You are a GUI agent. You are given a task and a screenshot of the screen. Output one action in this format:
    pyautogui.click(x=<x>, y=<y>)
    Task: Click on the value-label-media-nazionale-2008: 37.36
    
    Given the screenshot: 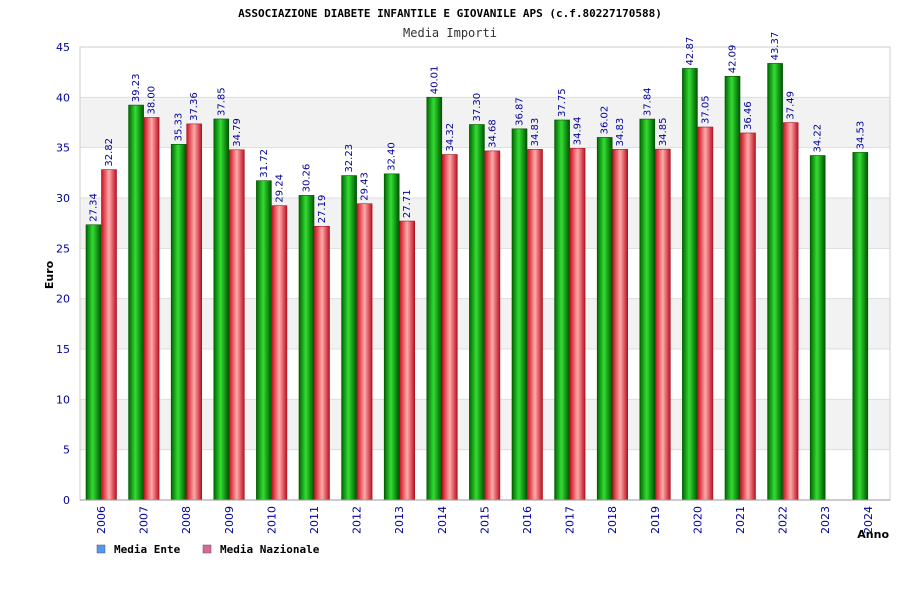 What is the action you would take?
    pyautogui.click(x=194, y=106)
    